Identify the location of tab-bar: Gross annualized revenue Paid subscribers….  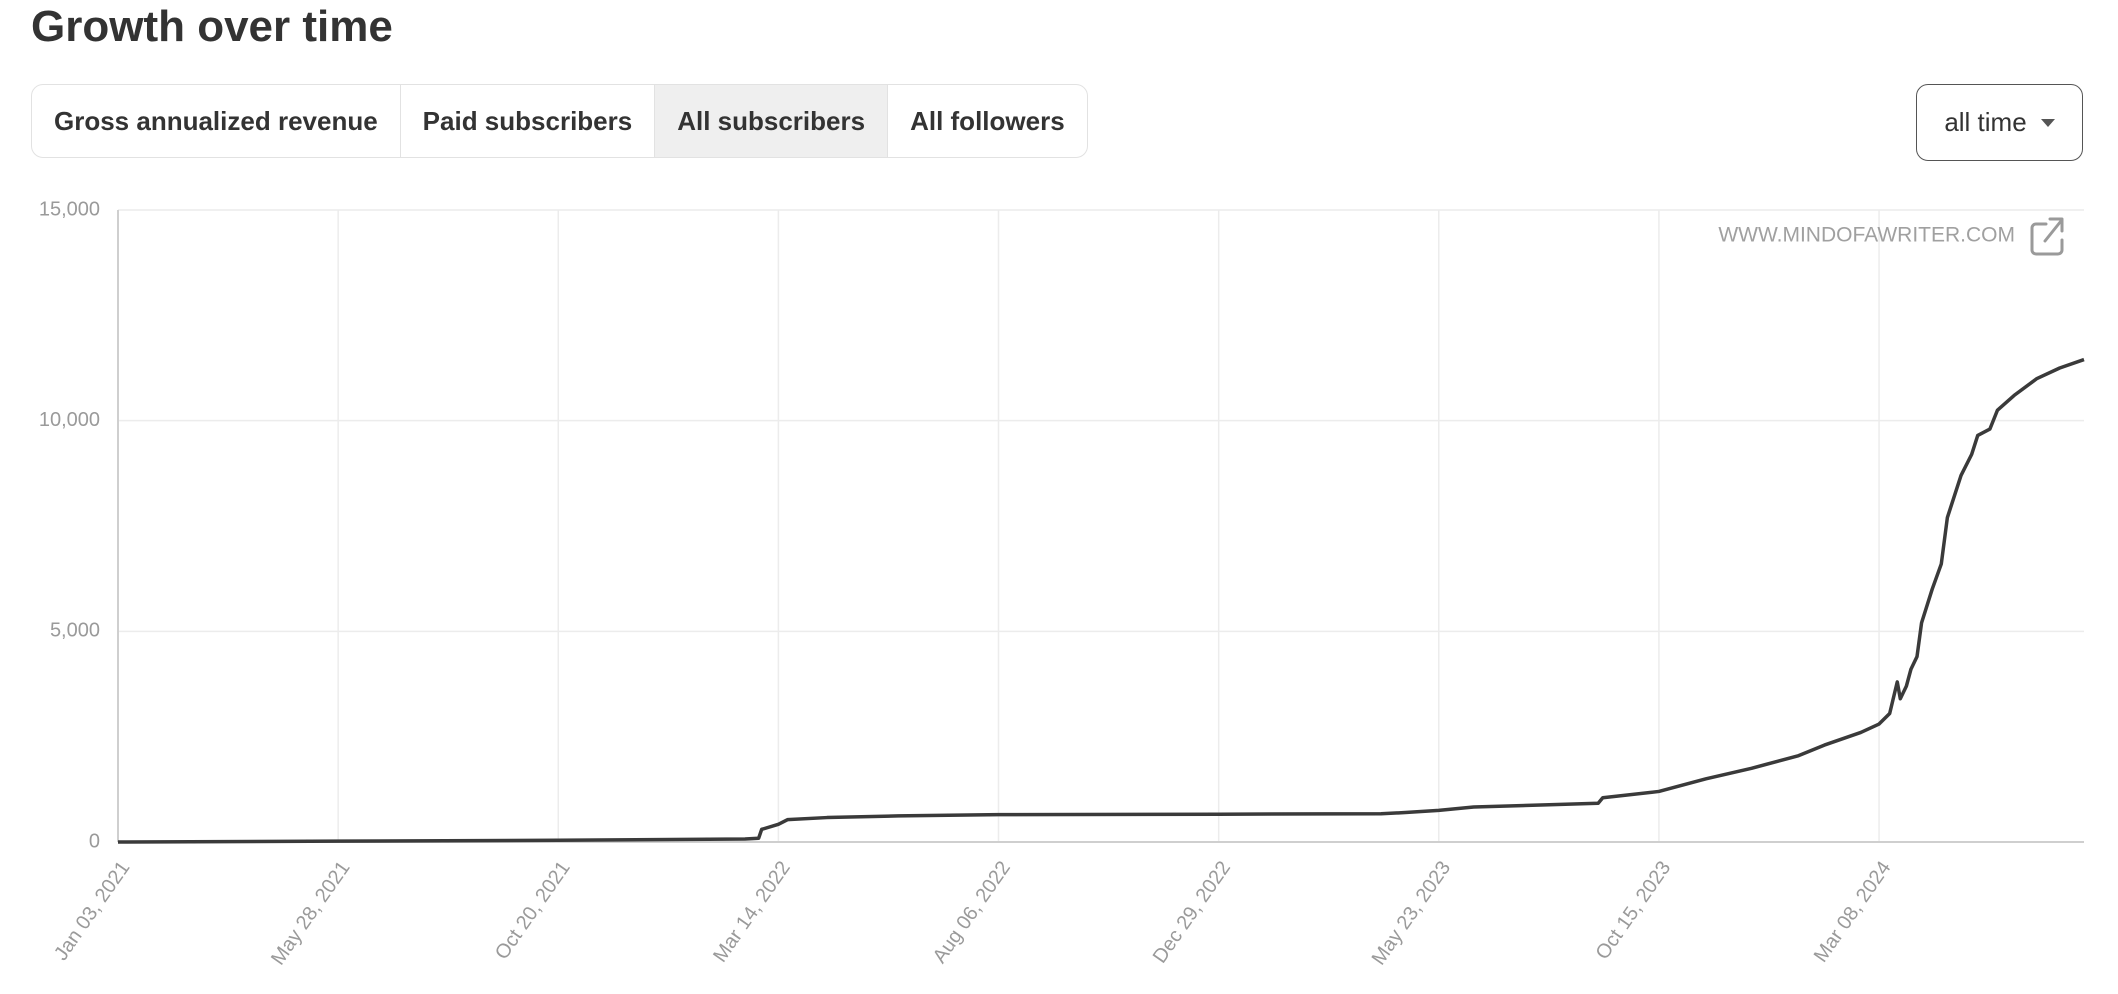
(559, 121).